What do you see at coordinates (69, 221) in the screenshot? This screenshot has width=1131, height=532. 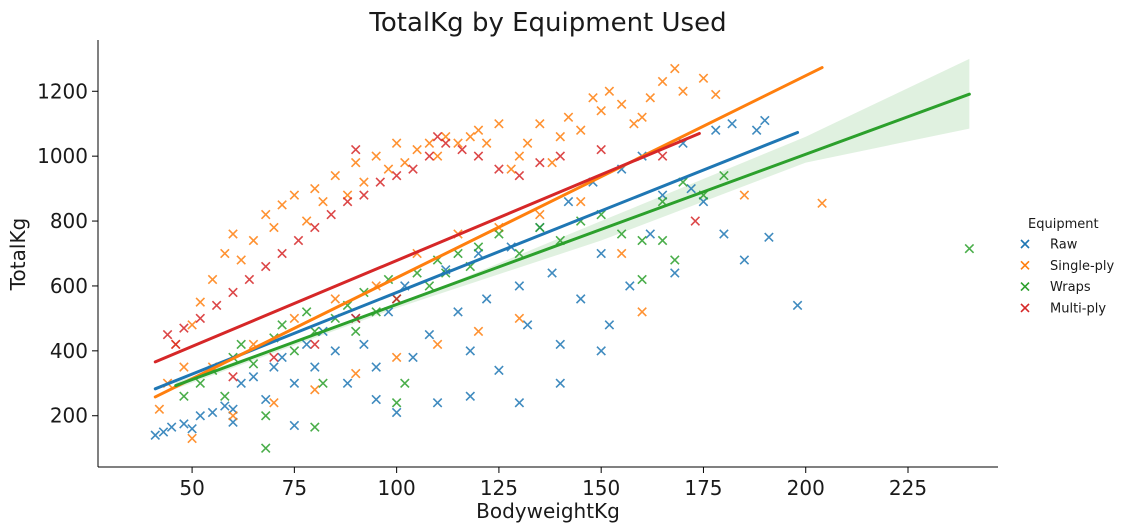 I see `y-tick-label: 800` at bounding box center [69, 221].